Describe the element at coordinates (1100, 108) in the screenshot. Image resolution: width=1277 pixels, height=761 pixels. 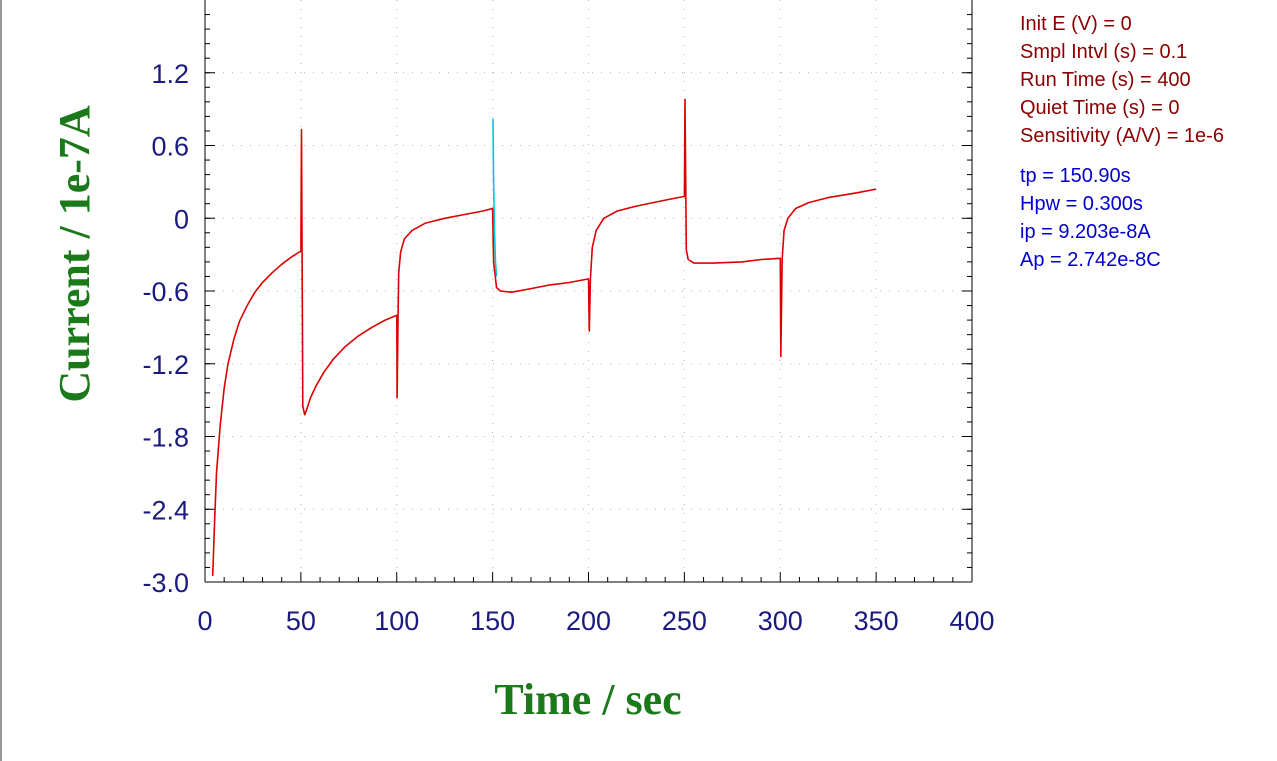
I see `param-quiet-time: Quiet Time (s) = 0` at that location.